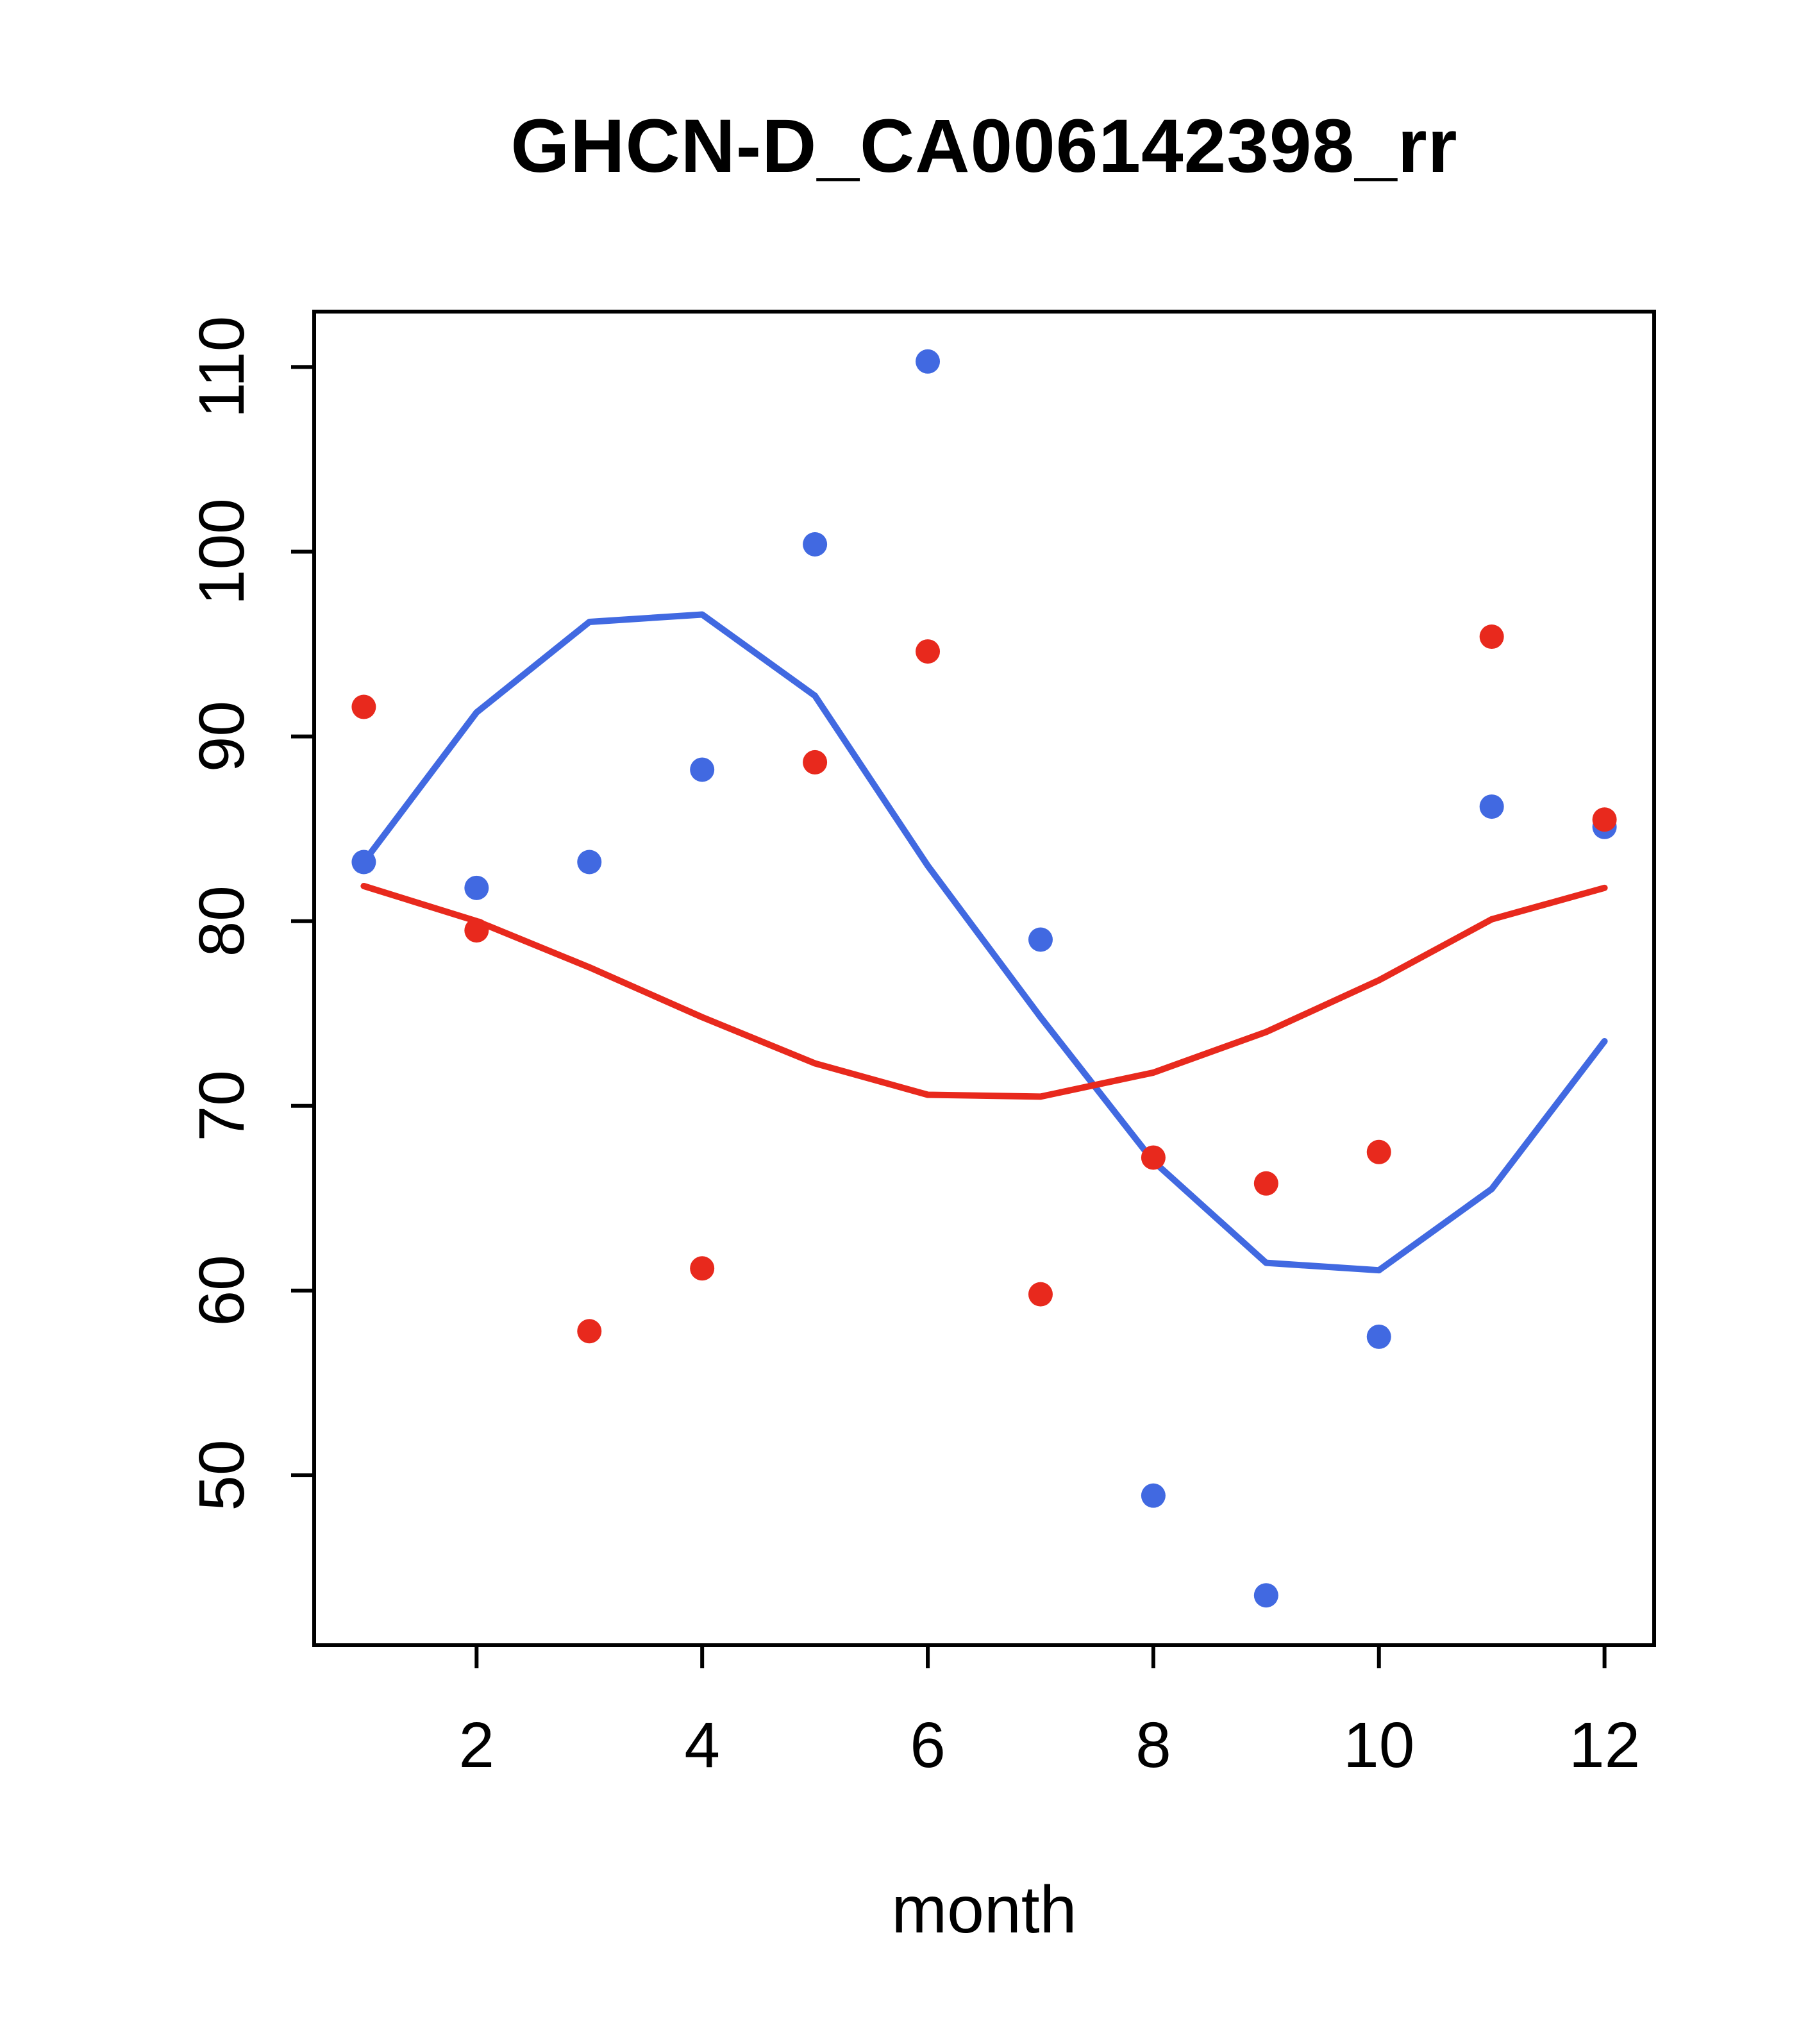 The image size is (1817, 2044). Describe the element at coordinates (928, 1745) in the screenshot. I see `x-tick-label: 6` at that location.